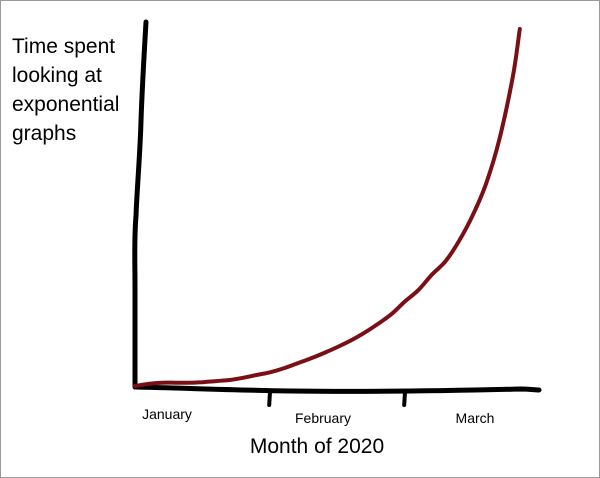  What do you see at coordinates (74, 90) in the screenshot?
I see `y-axis-label: Time spent looking at exponential graphs` at bounding box center [74, 90].